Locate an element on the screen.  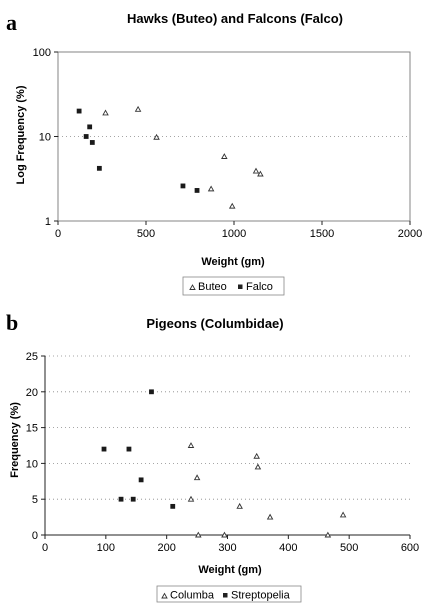
chart-b-legend-columba: Columba is located at coordinates (192, 596).